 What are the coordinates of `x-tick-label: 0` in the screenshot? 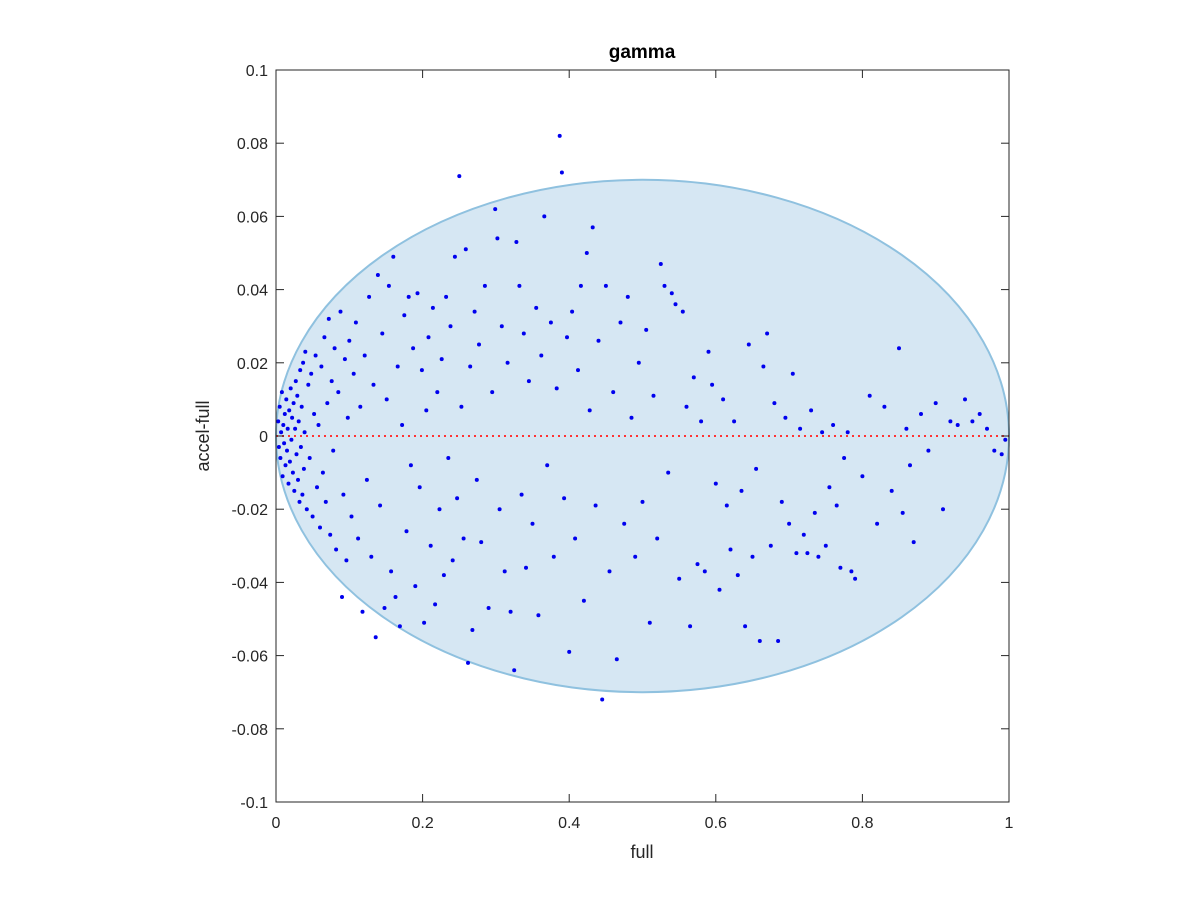 It's located at (276, 823).